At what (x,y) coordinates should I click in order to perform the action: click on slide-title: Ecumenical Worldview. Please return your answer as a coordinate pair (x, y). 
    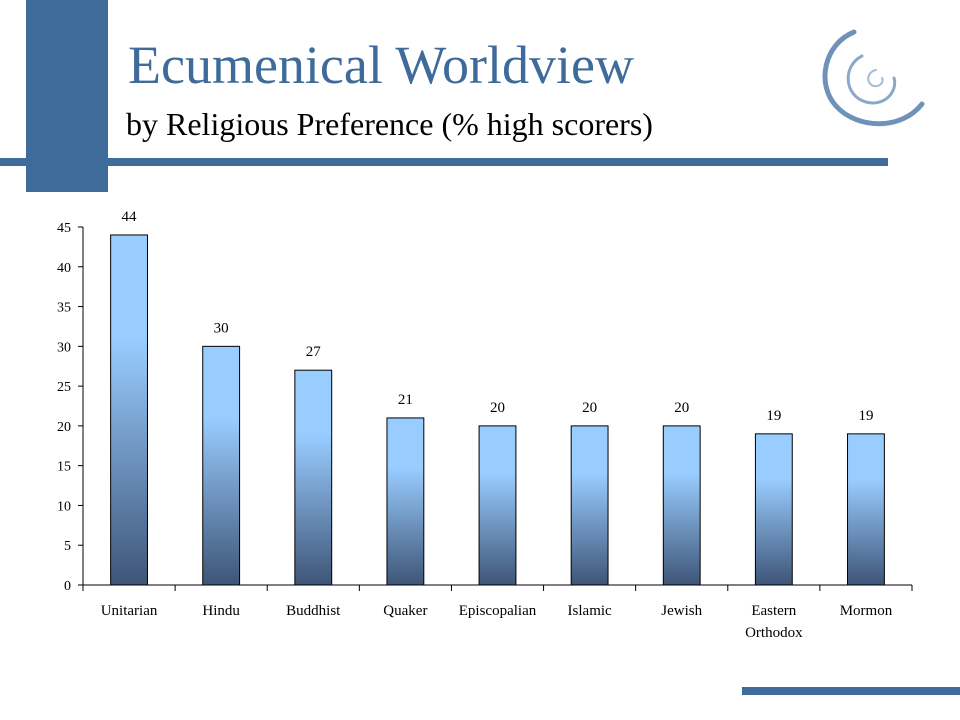
    Looking at the image, I should click on (381, 65).